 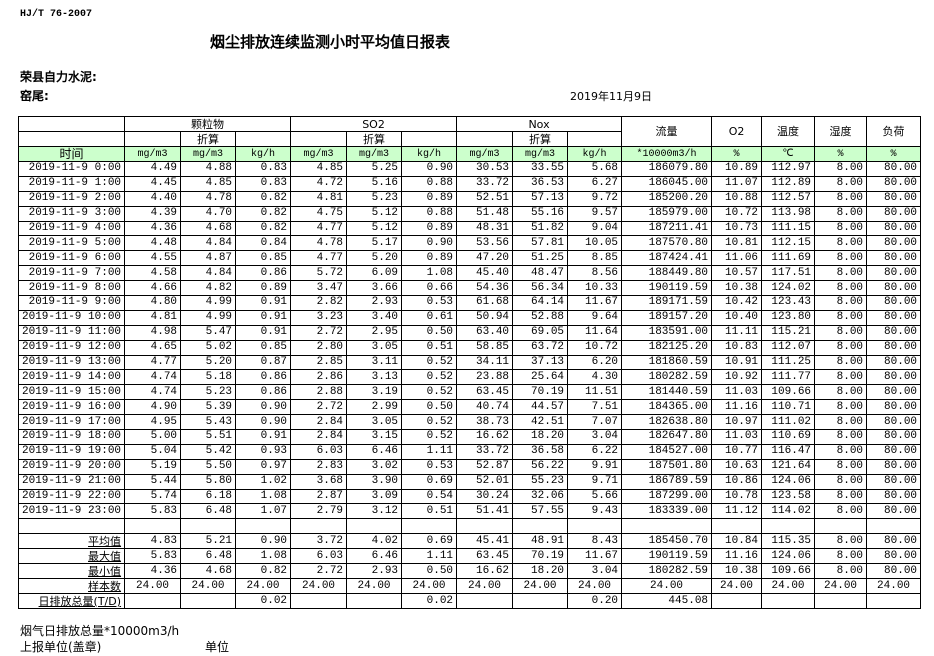 I want to click on value-cell: 52.88, so click(x=540, y=317).